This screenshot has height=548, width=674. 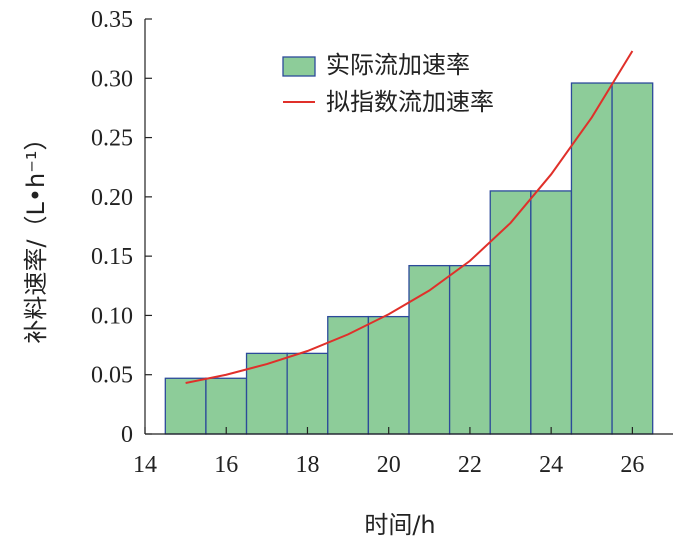 I want to click on x-tick-label: 20, so click(x=389, y=465).